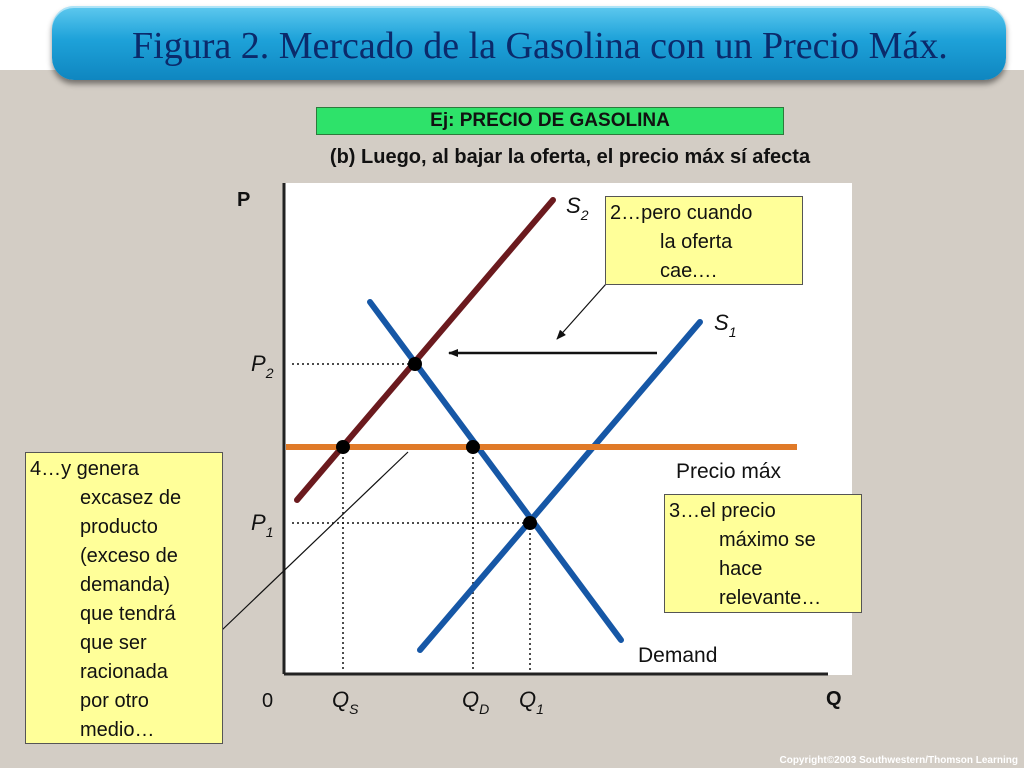  What do you see at coordinates (550, 121) in the screenshot?
I see `example-label: Ej: PRECIO DE GASOLINA` at bounding box center [550, 121].